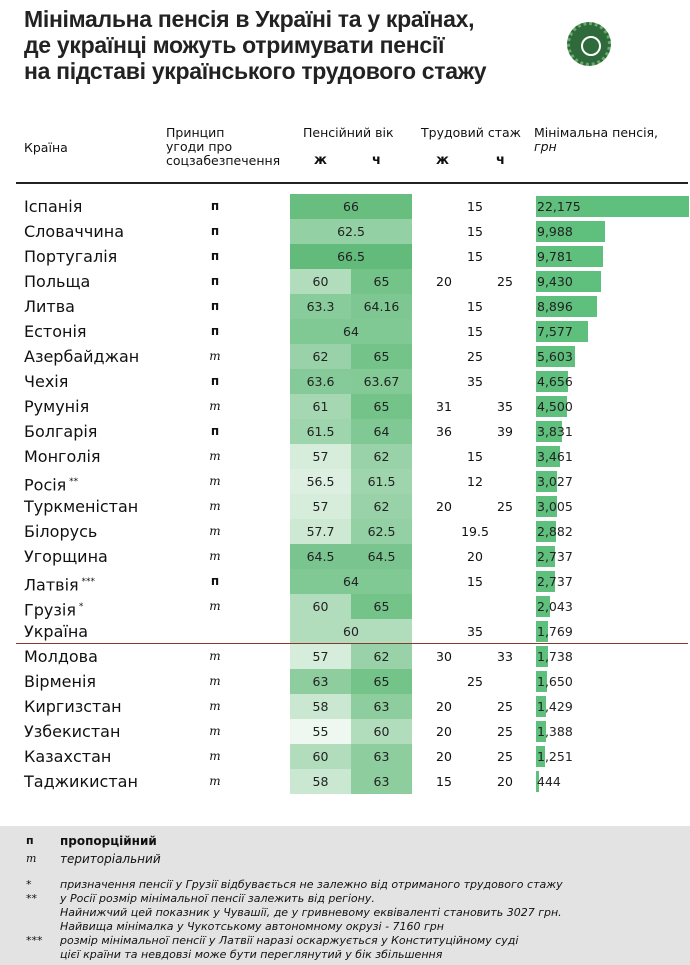 The image size is (690, 965). Describe the element at coordinates (320, 506) in the screenshot. I see `age-women-cell: 57` at that location.